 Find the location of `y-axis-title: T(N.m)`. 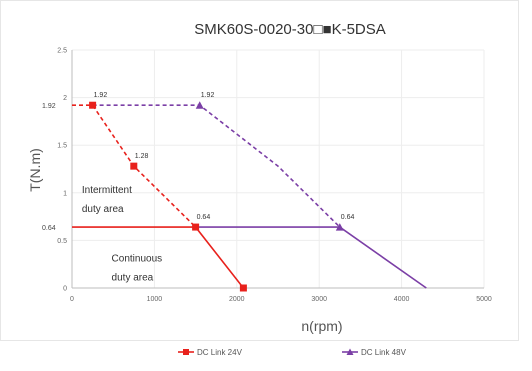

y-axis-title: T(N.m) is located at coordinates (35, 170).